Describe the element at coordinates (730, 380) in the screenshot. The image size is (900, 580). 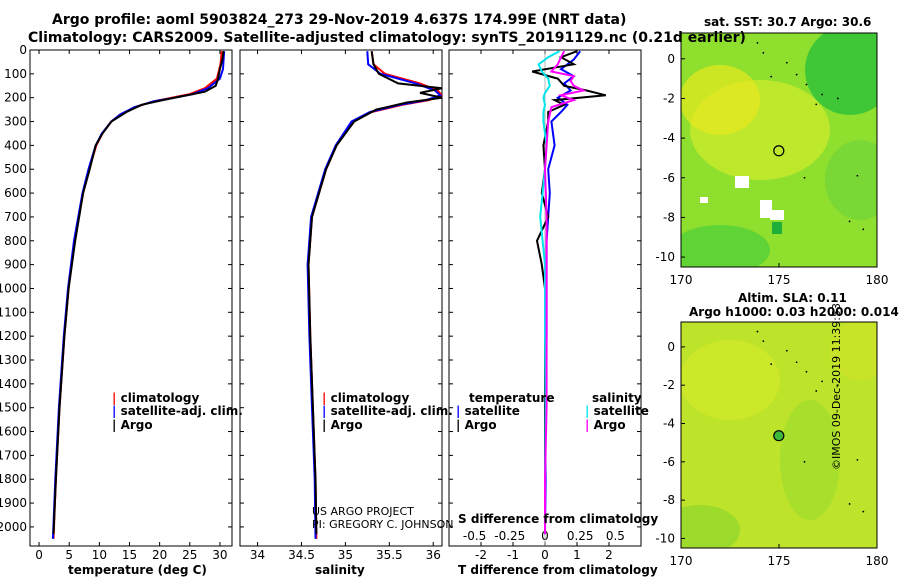
I see `sla-high-patch` at that location.